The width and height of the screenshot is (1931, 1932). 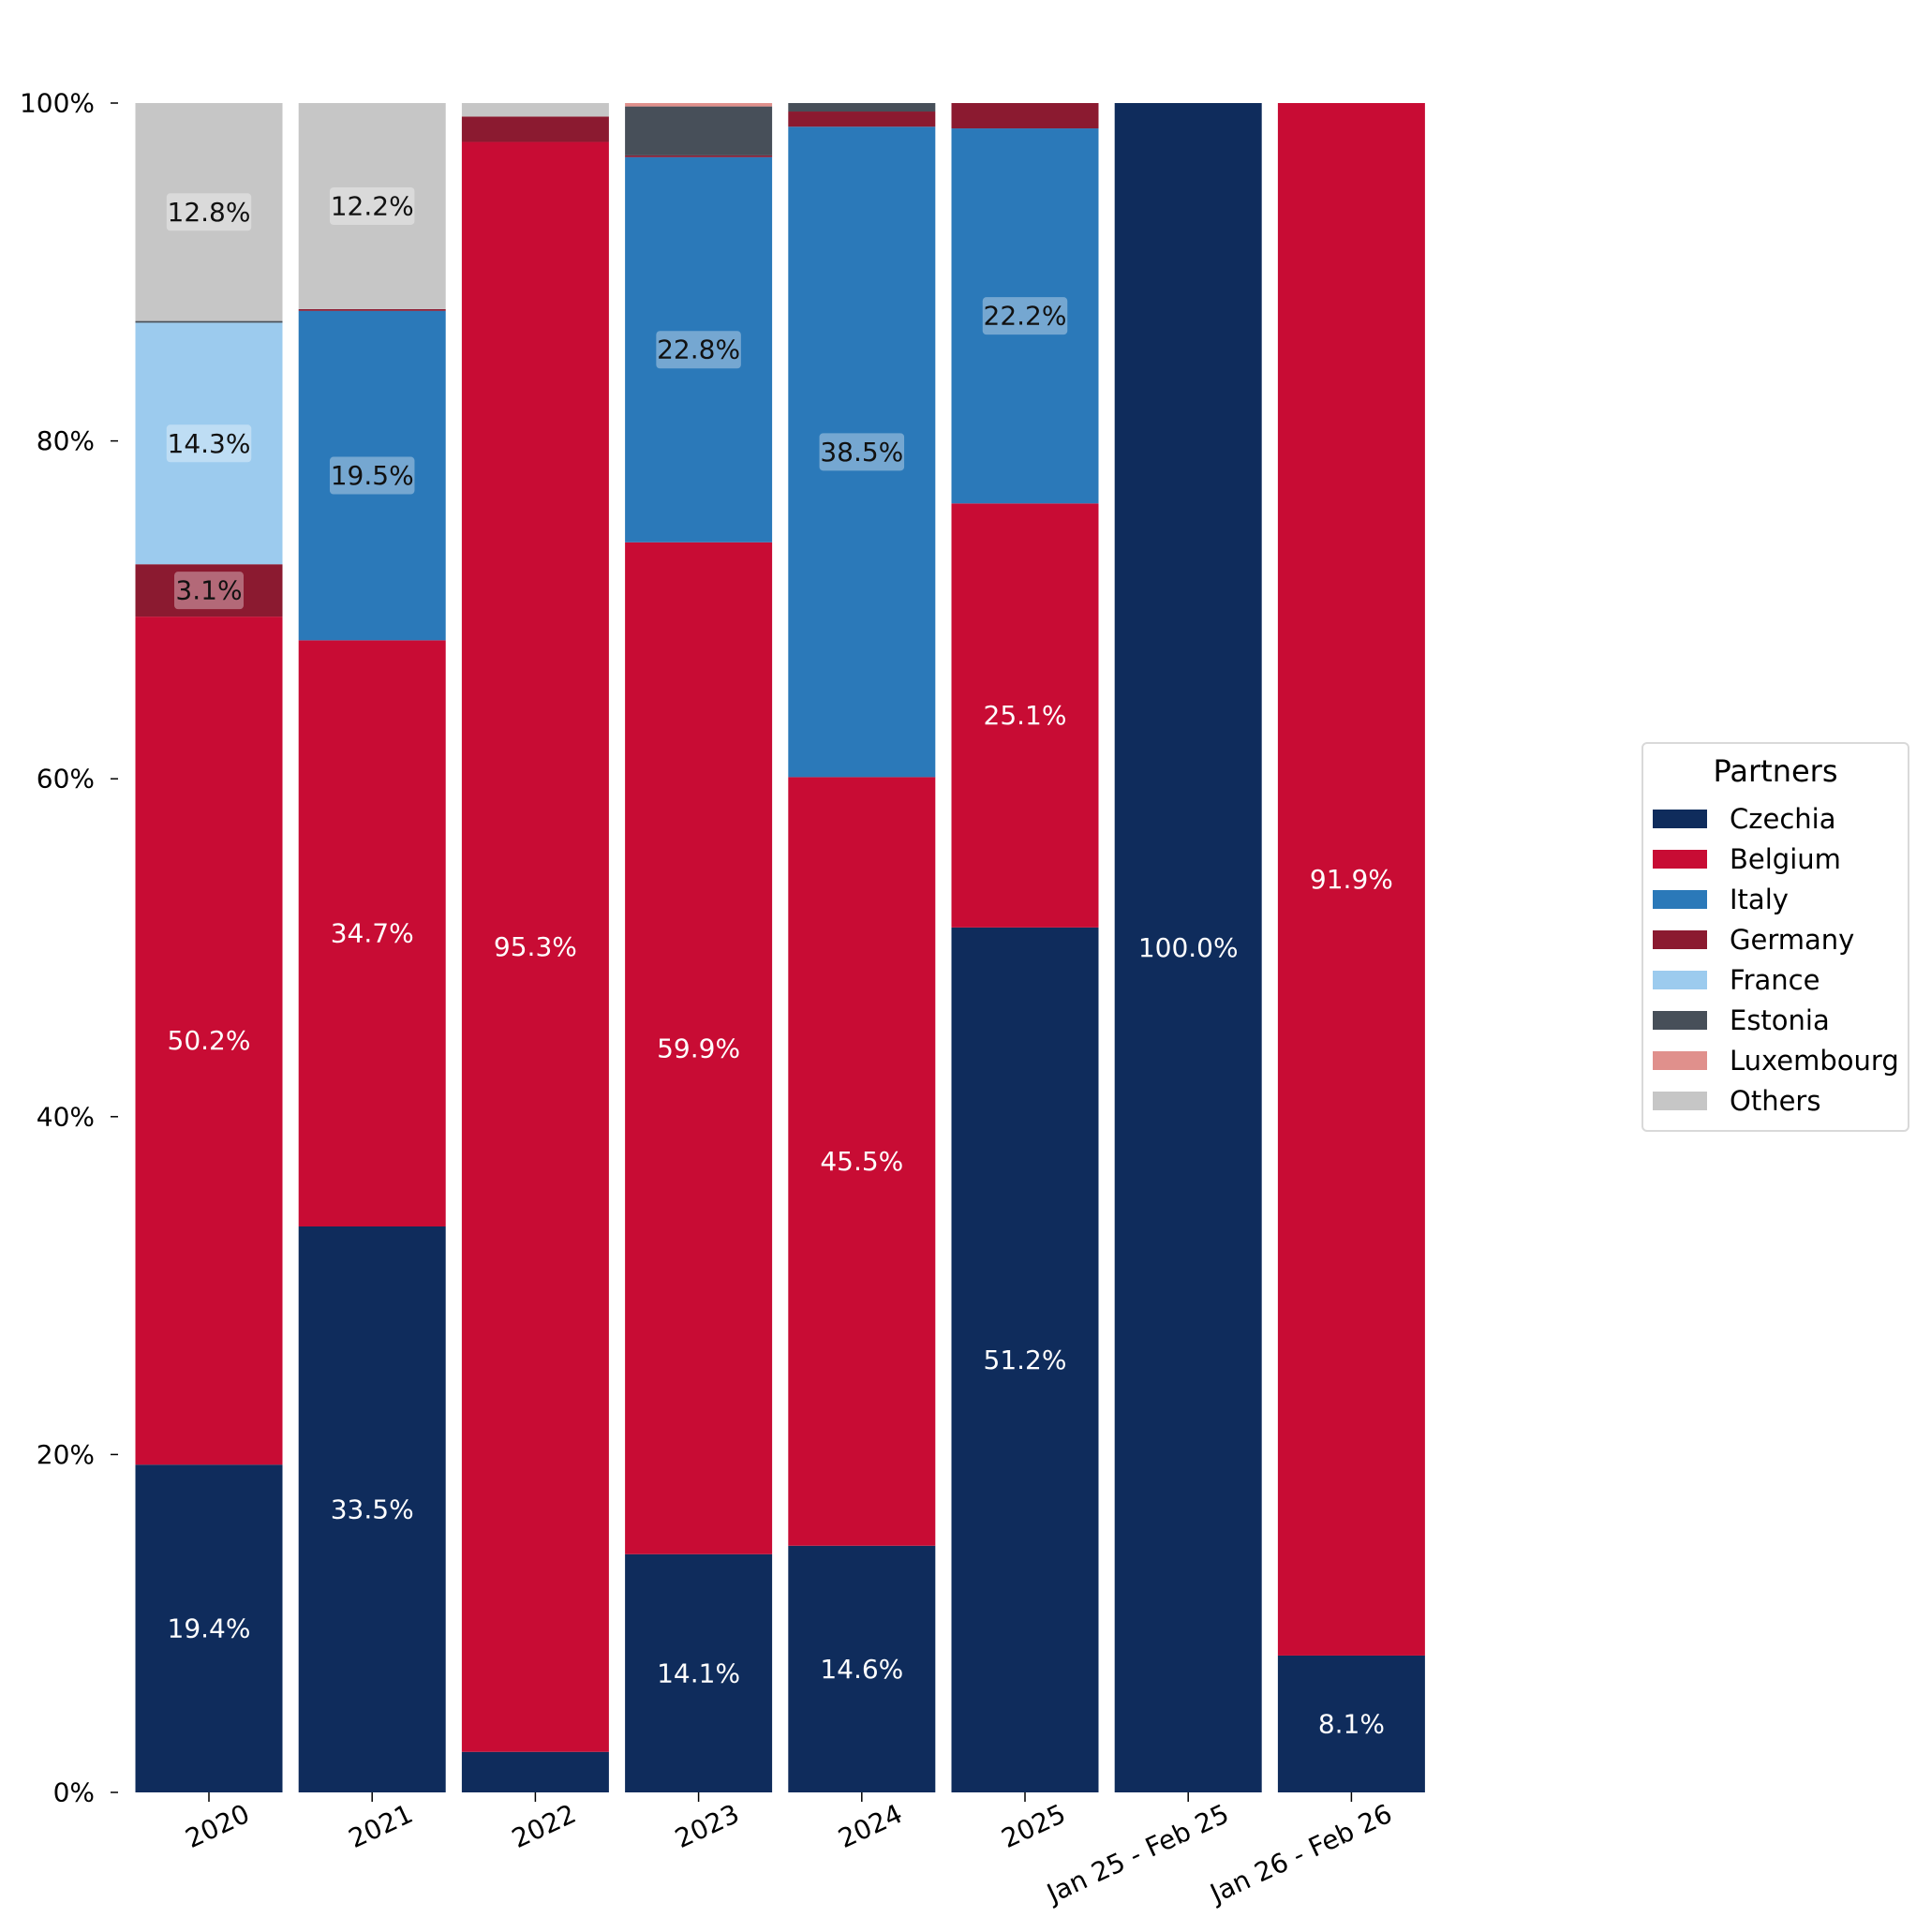 I want to click on bar-value-label-italy-2024: 38.5%, so click(x=861, y=453).